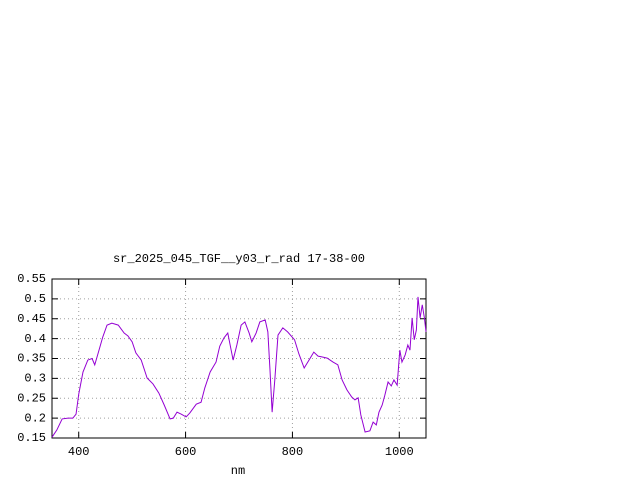 The width and height of the screenshot is (640, 480). Describe the element at coordinates (238, 471) in the screenshot. I see `x-axis-label: nm` at that location.